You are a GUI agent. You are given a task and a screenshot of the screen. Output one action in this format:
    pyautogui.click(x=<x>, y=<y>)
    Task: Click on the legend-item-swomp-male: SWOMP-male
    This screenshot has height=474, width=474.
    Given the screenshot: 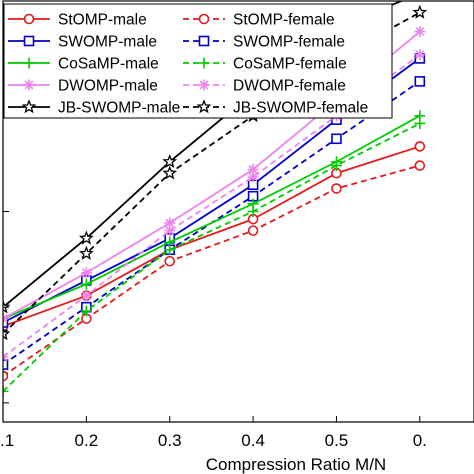 What is the action you would take?
    pyautogui.click(x=82, y=42)
    